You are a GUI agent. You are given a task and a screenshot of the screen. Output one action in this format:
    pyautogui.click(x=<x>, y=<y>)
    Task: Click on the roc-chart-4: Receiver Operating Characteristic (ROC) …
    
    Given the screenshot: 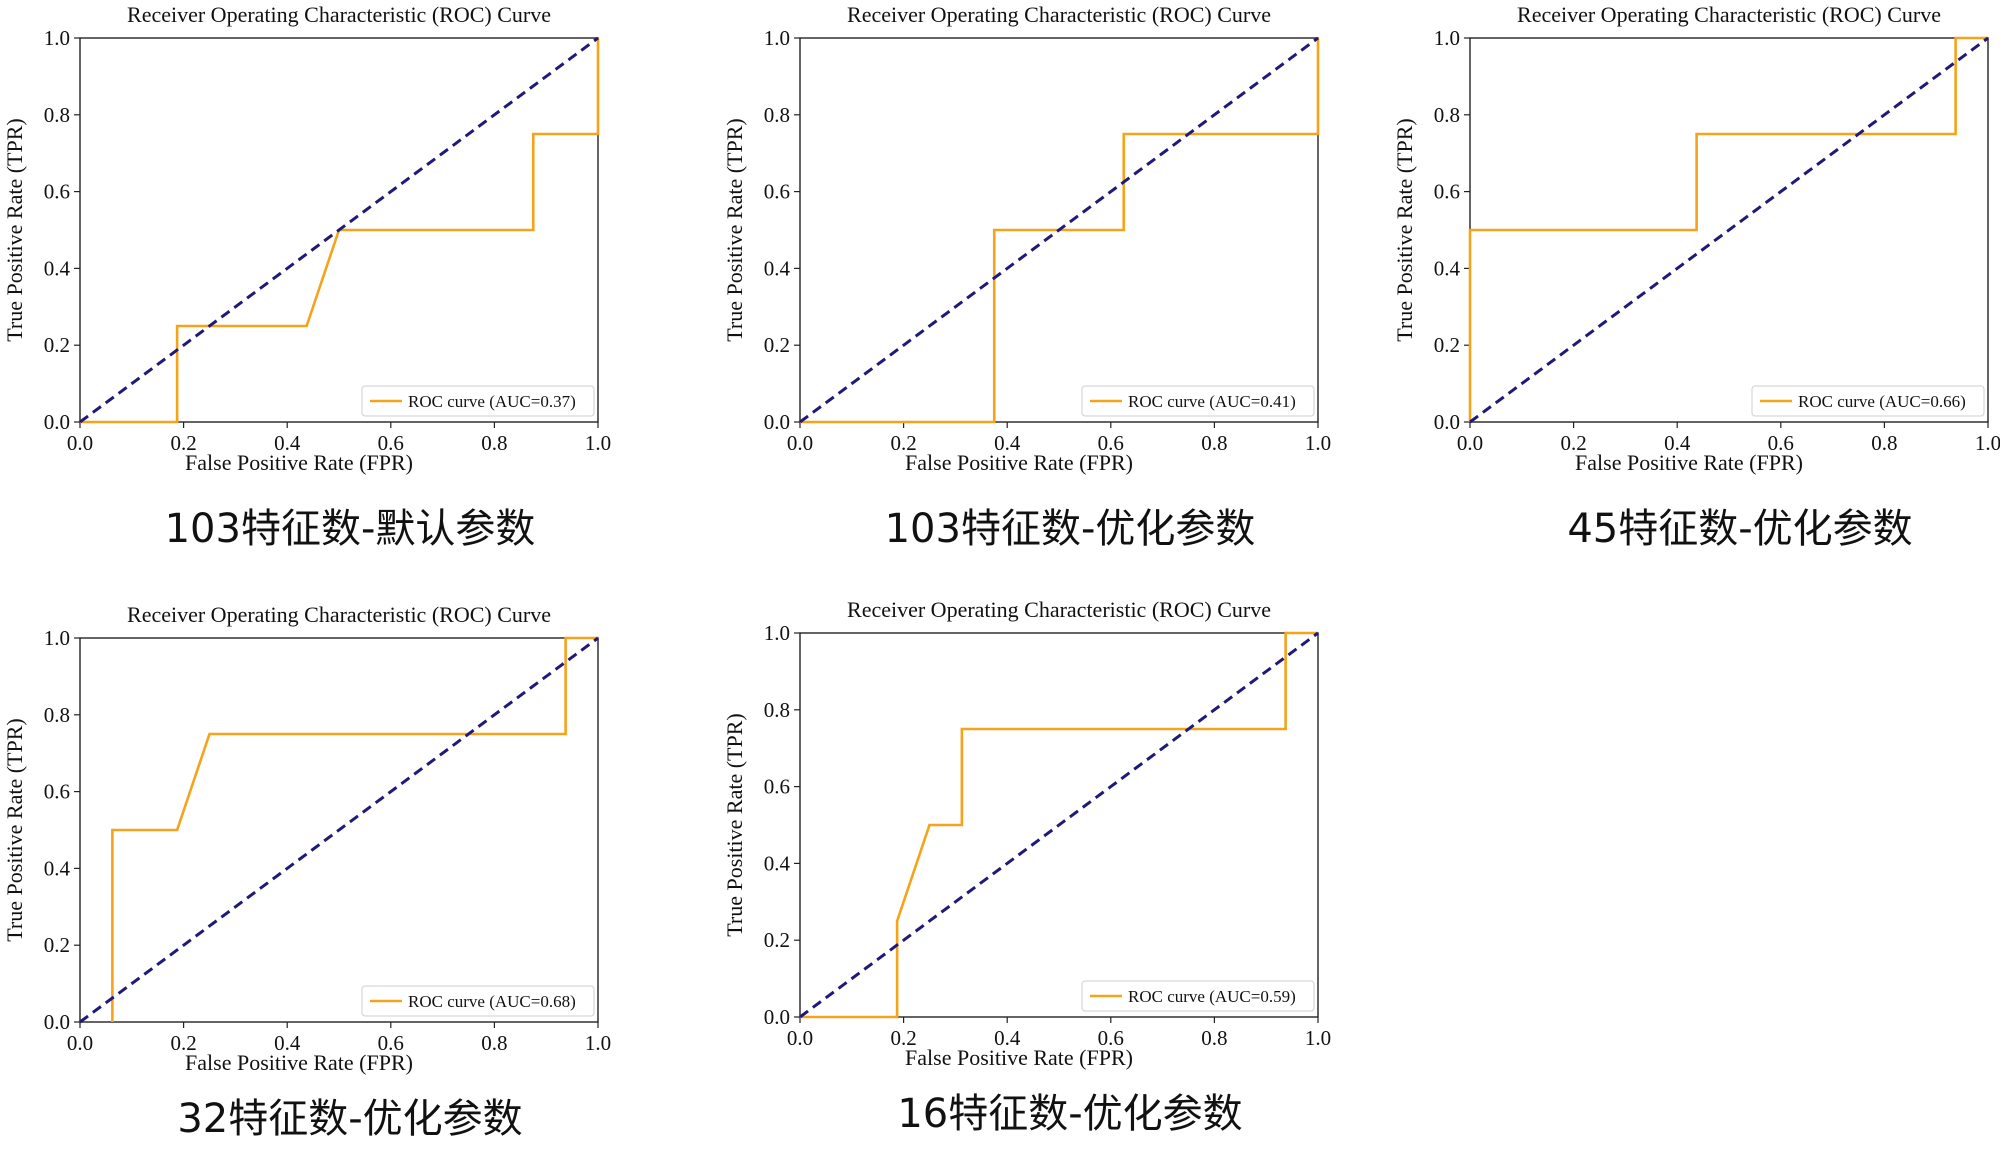 What is the action you would take?
    pyautogui.click(x=306, y=838)
    